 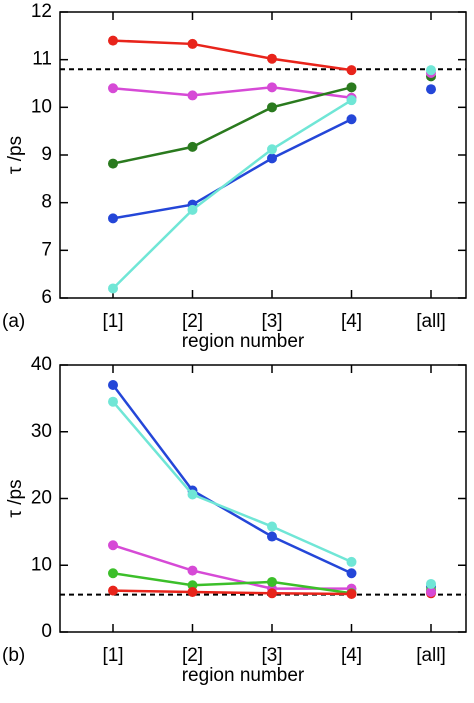 I want to click on y-tick-label: 8, so click(x=46, y=202).